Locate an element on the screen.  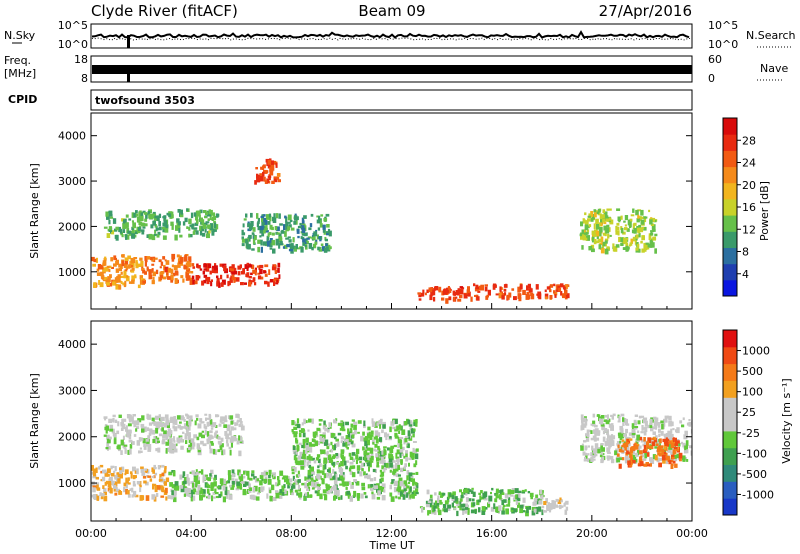
x-tick-label: 16:00 is located at coordinates (492, 533).